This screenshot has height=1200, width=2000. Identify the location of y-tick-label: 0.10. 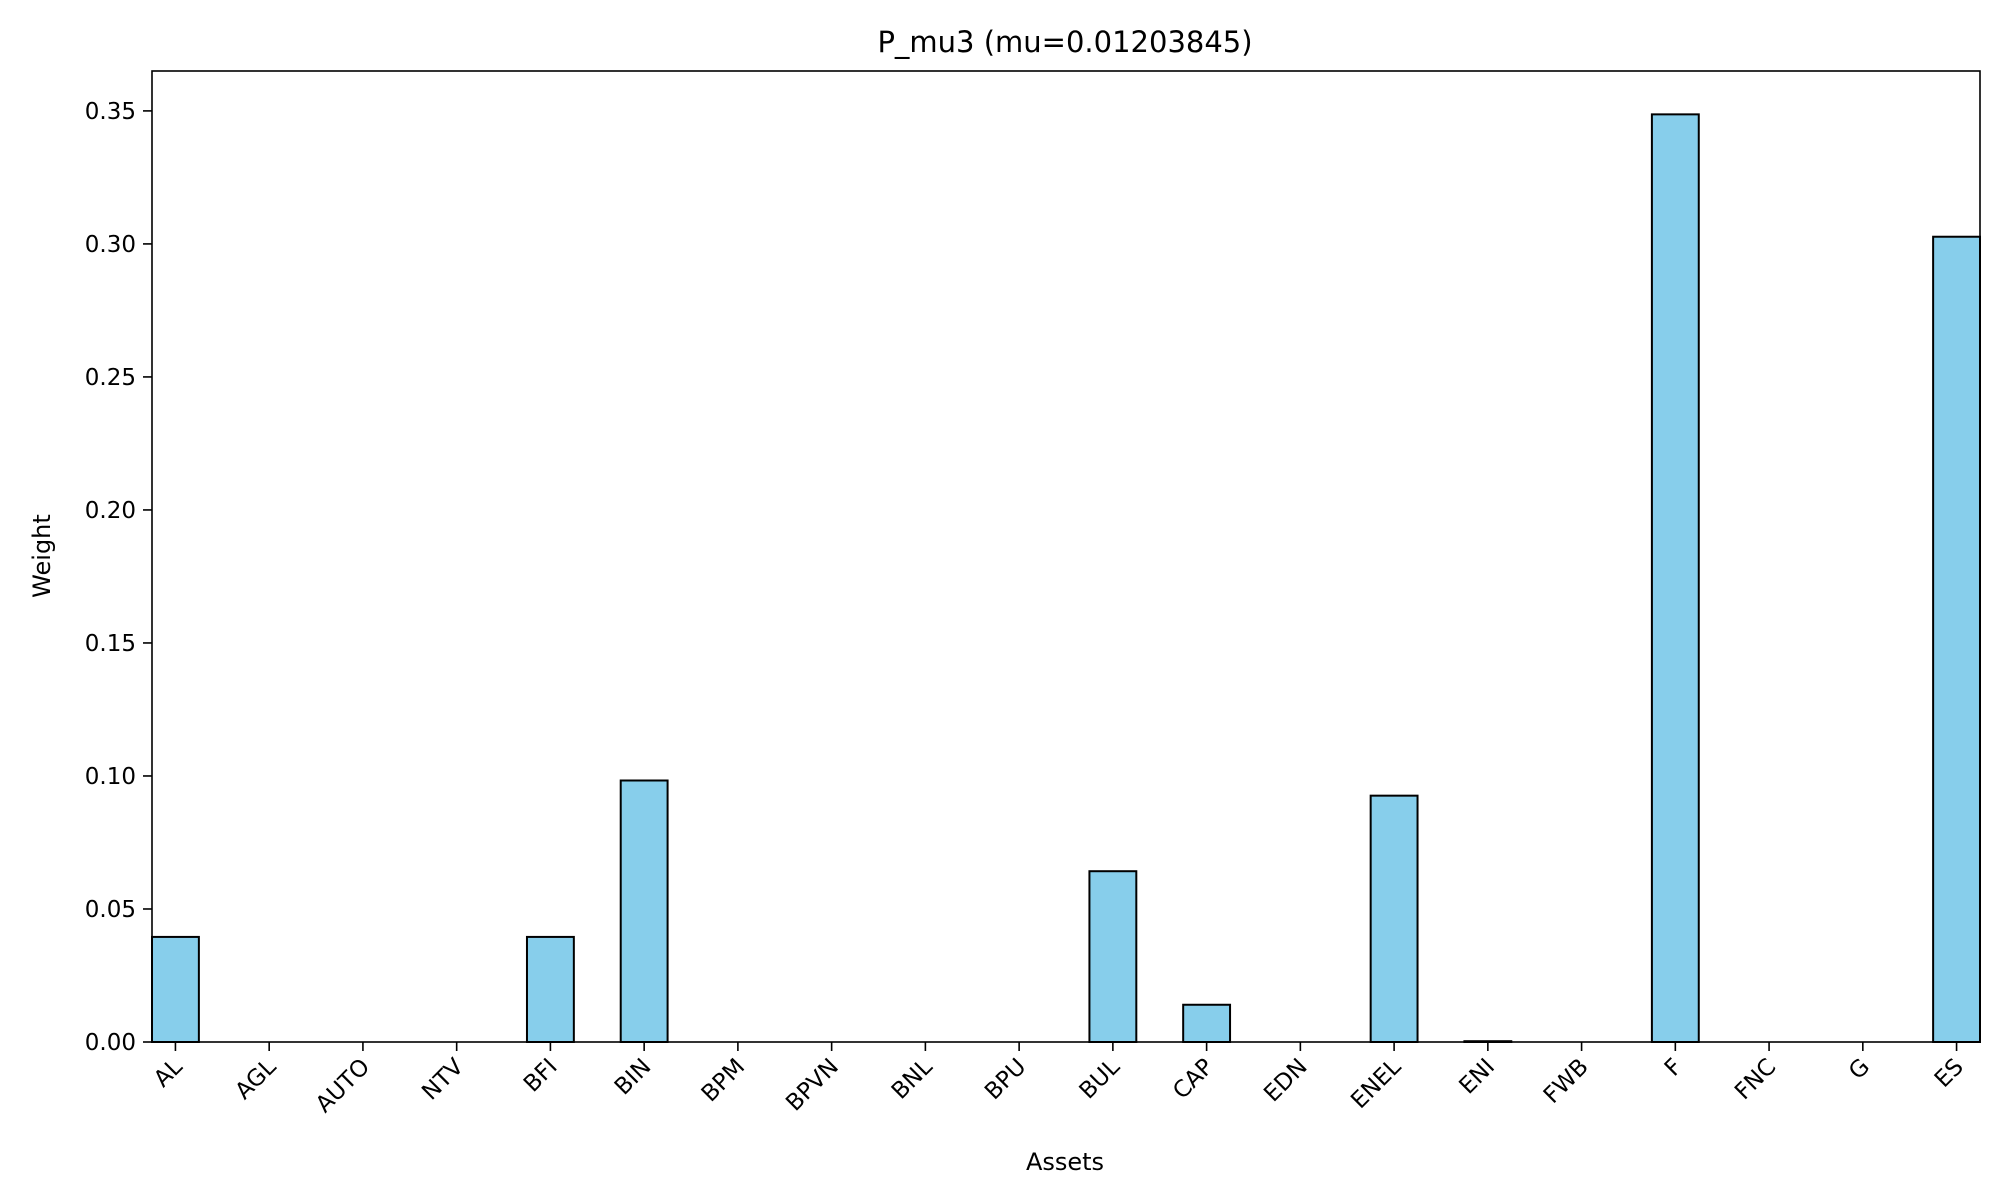
(110, 777).